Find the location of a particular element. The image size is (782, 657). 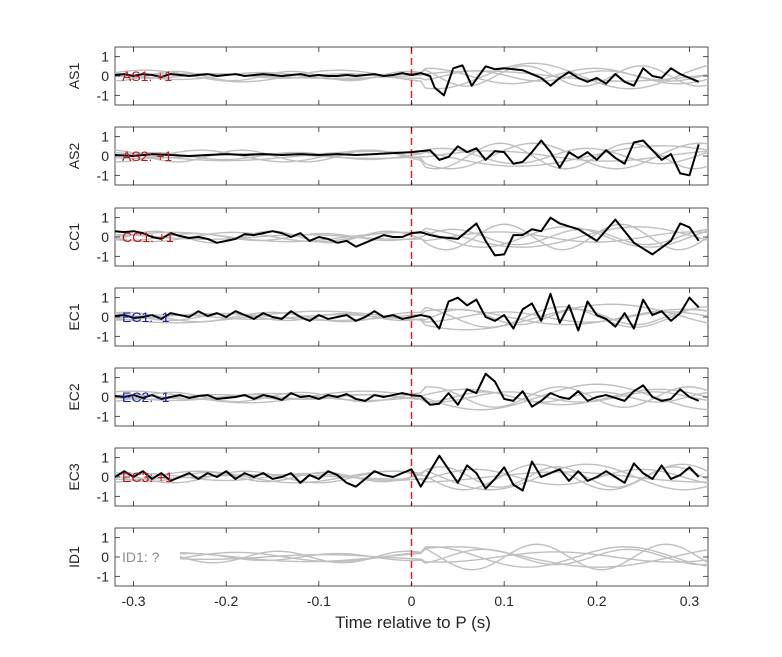

panel-ec2: EC2: -1 1 0 -1 EC2 is located at coordinates (387, 397).